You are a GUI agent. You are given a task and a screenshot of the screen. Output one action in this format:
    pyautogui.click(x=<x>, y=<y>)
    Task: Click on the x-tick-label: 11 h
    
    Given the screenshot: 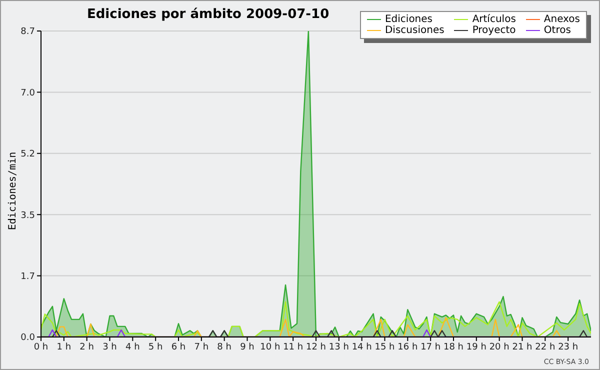 What is the action you would take?
    pyautogui.click(x=293, y=347)
    